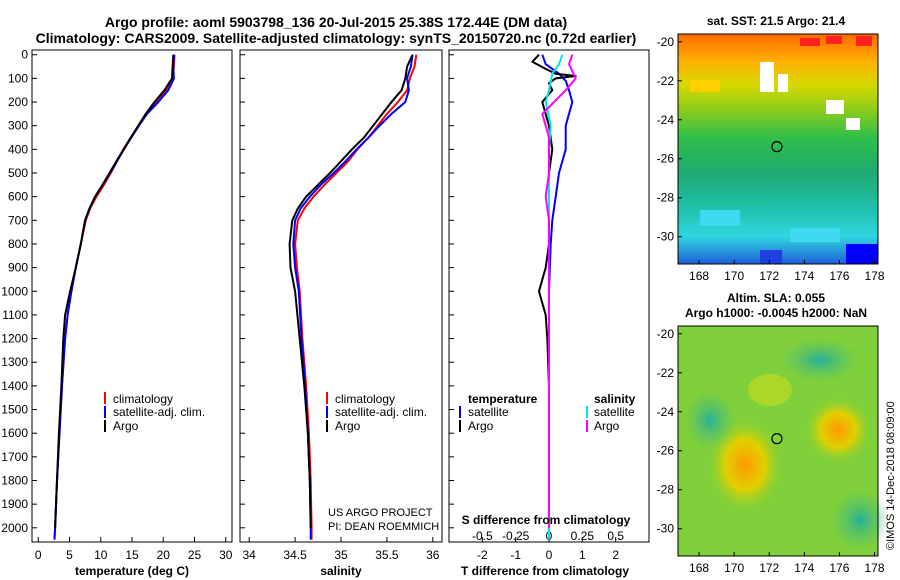 The image size is (900, 580). I want to click on sst-texture, so click(784, 150).